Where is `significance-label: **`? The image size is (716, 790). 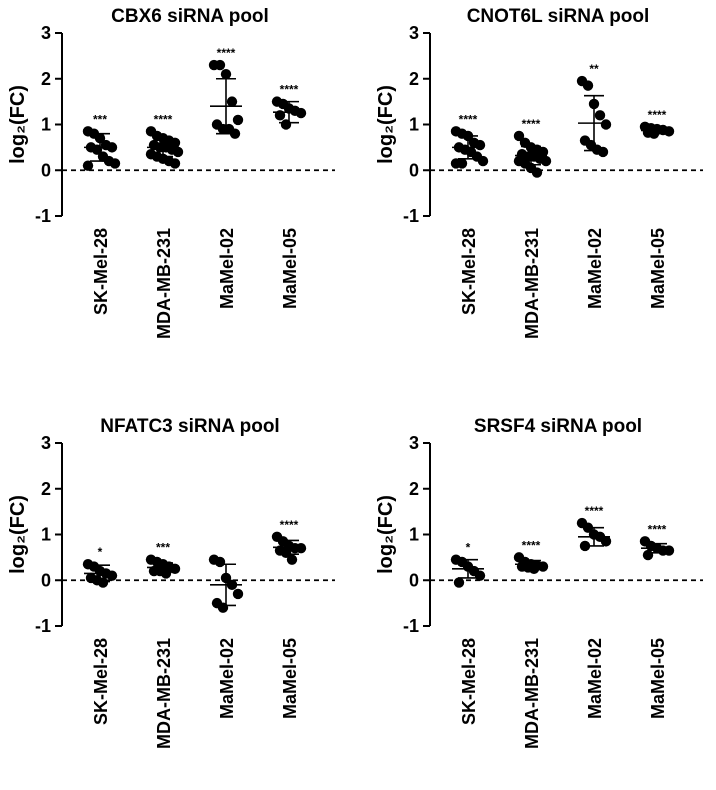
significance-label: ** is located at coordinates (594, 69).